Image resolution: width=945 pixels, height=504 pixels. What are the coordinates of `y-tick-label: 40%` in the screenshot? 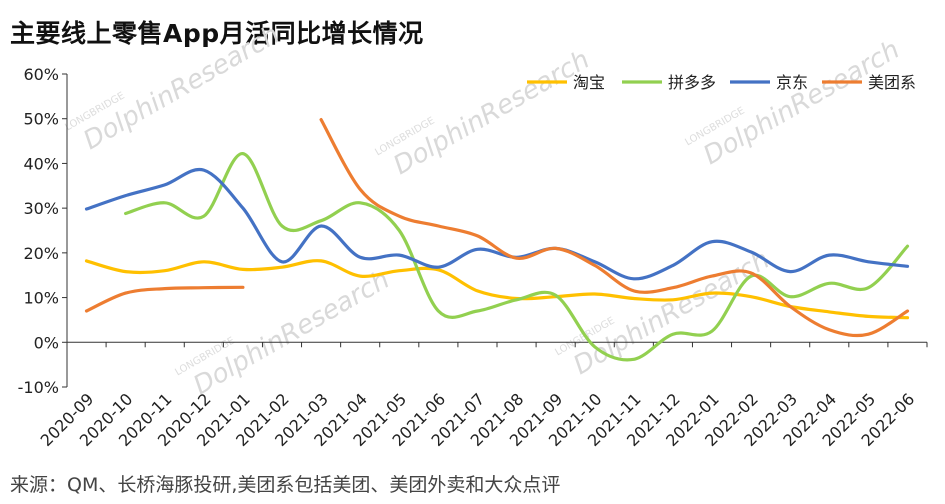 It's located at (41, 163).